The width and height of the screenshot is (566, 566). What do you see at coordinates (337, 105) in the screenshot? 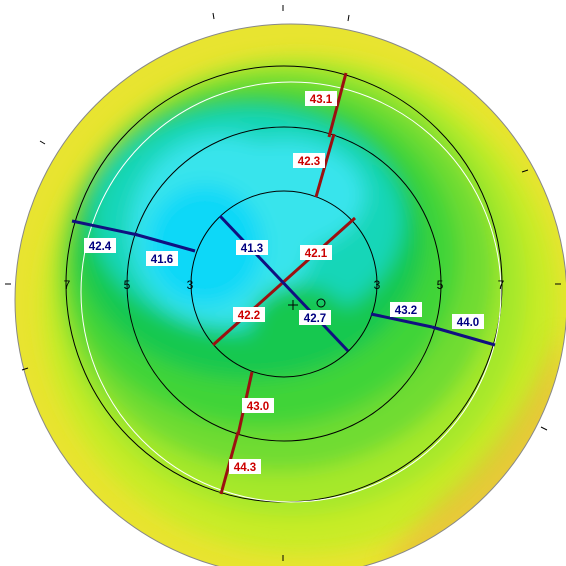
I see `steep-segment-7-upper` at bounding box center [337, 105].